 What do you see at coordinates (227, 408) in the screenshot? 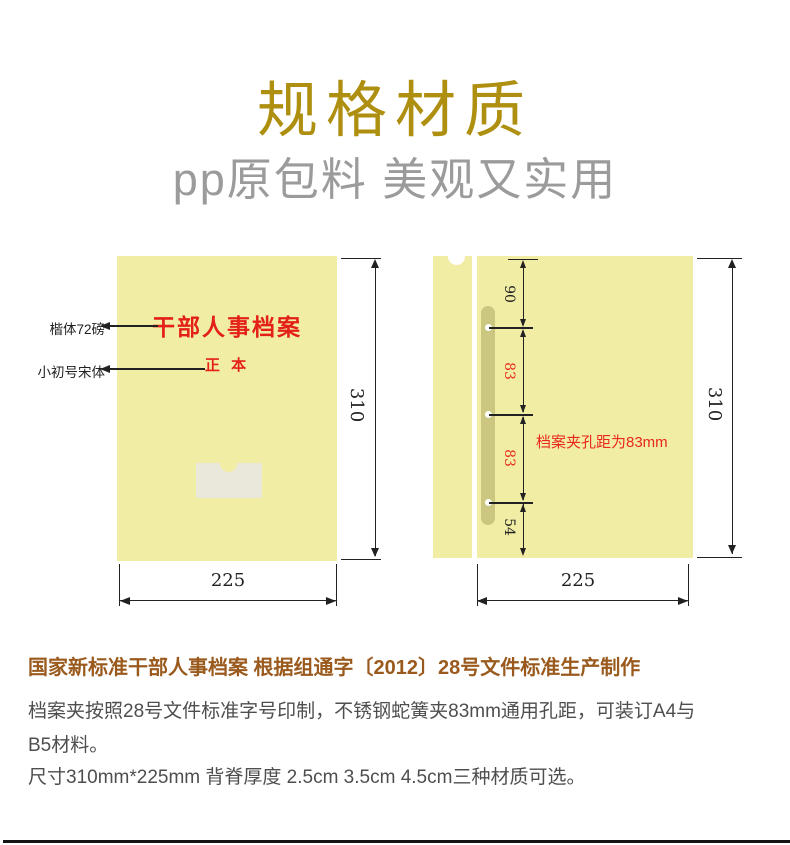
I see `folder-cover` at bounding box center [227, 408].